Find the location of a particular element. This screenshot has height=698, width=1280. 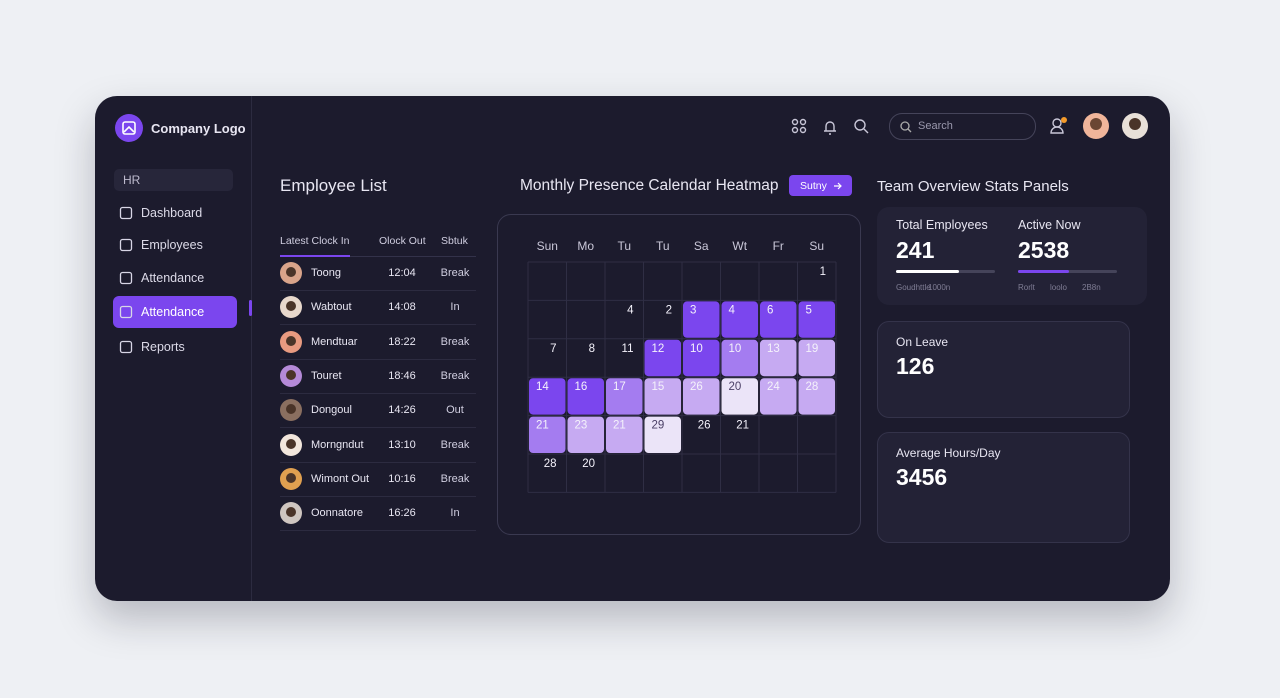

weekday: Sun is located at coordinates (547, 246).